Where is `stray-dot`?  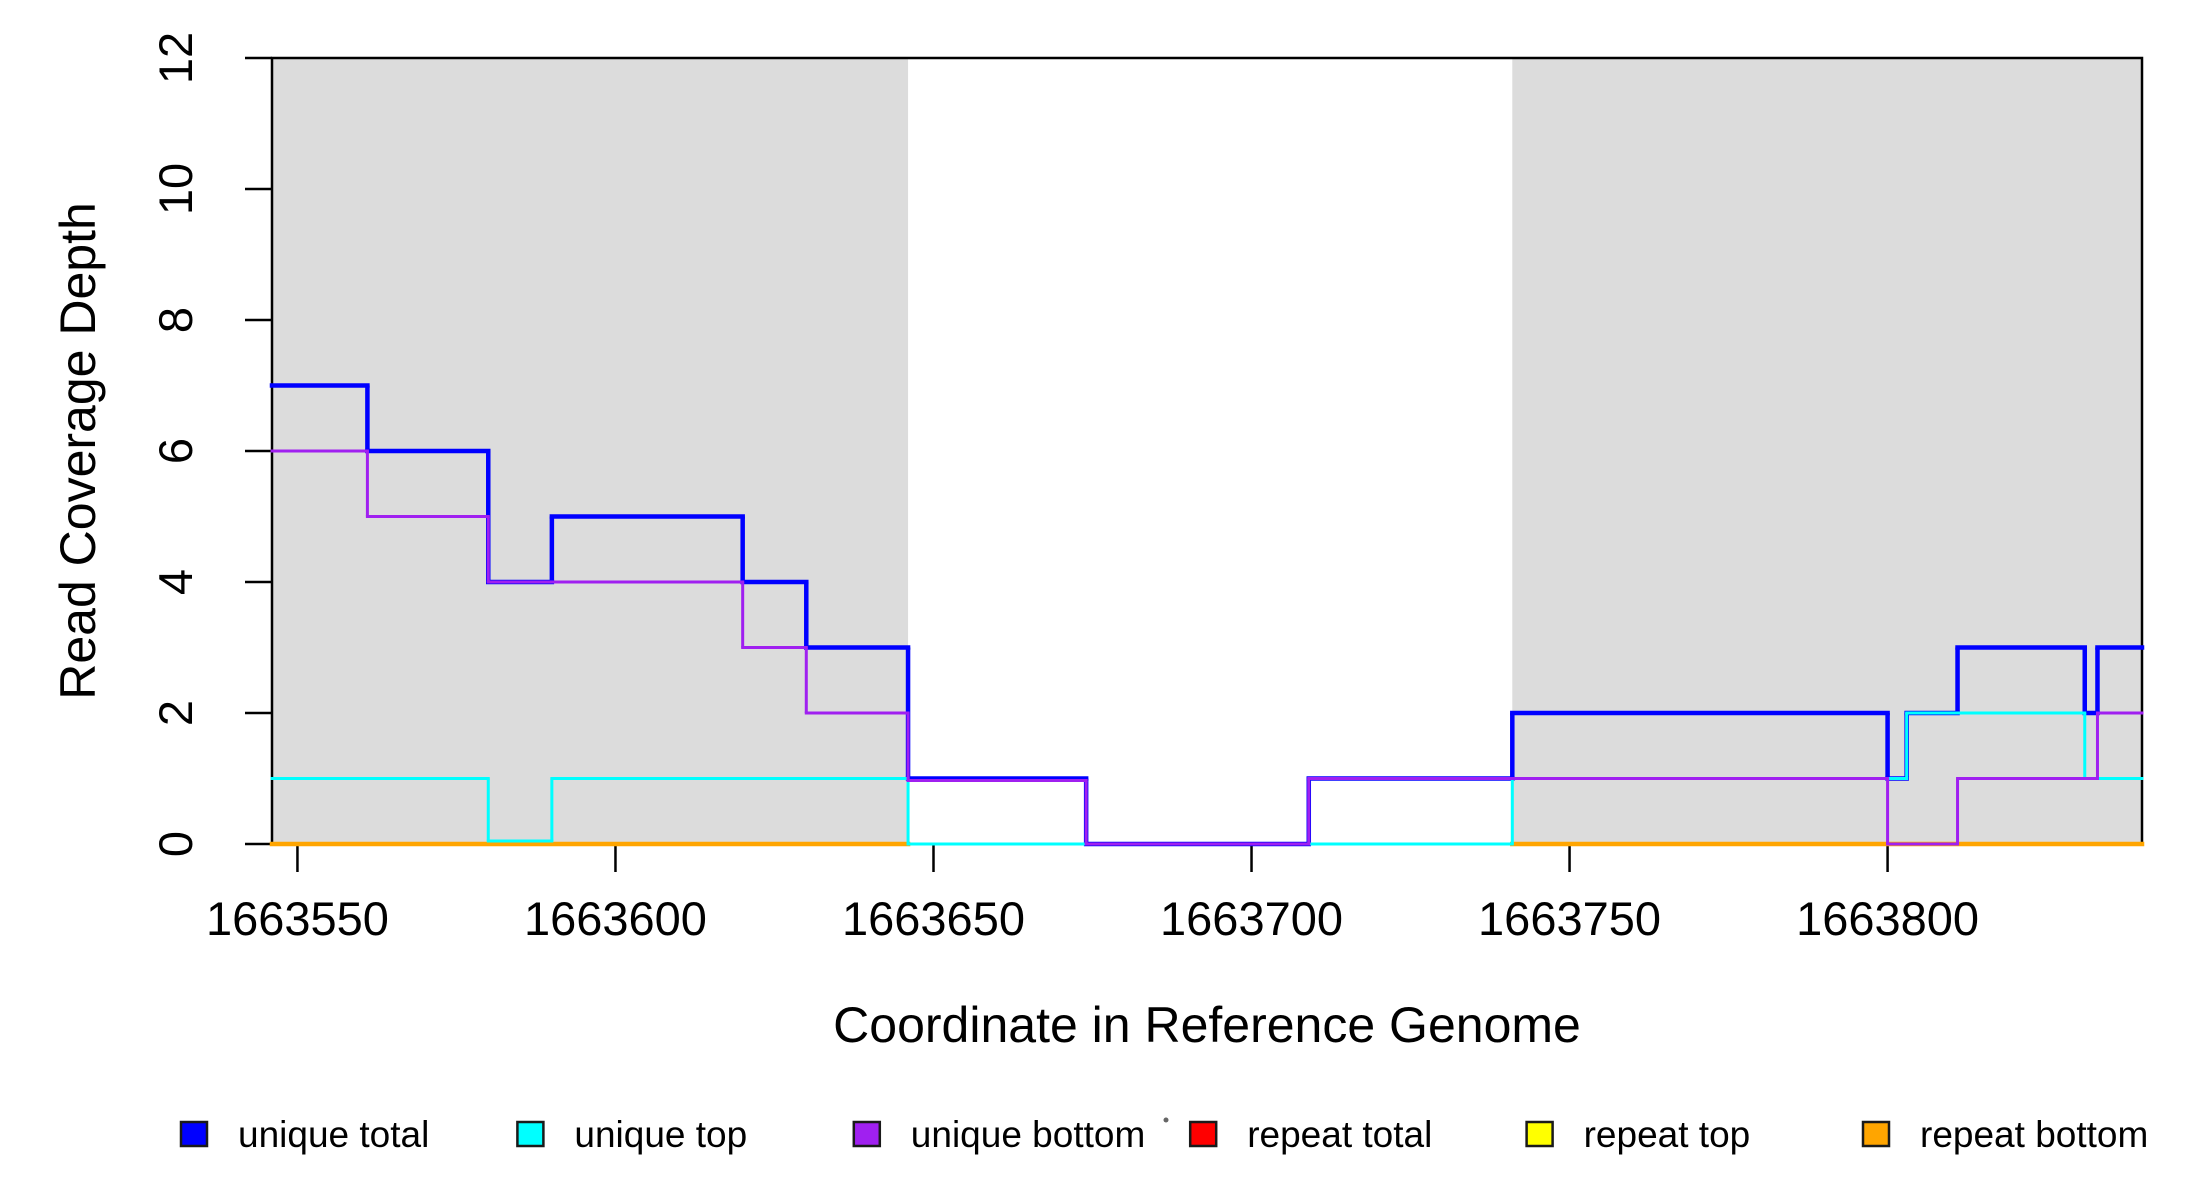
stray-dot is located at coordinates (1166, 1120).